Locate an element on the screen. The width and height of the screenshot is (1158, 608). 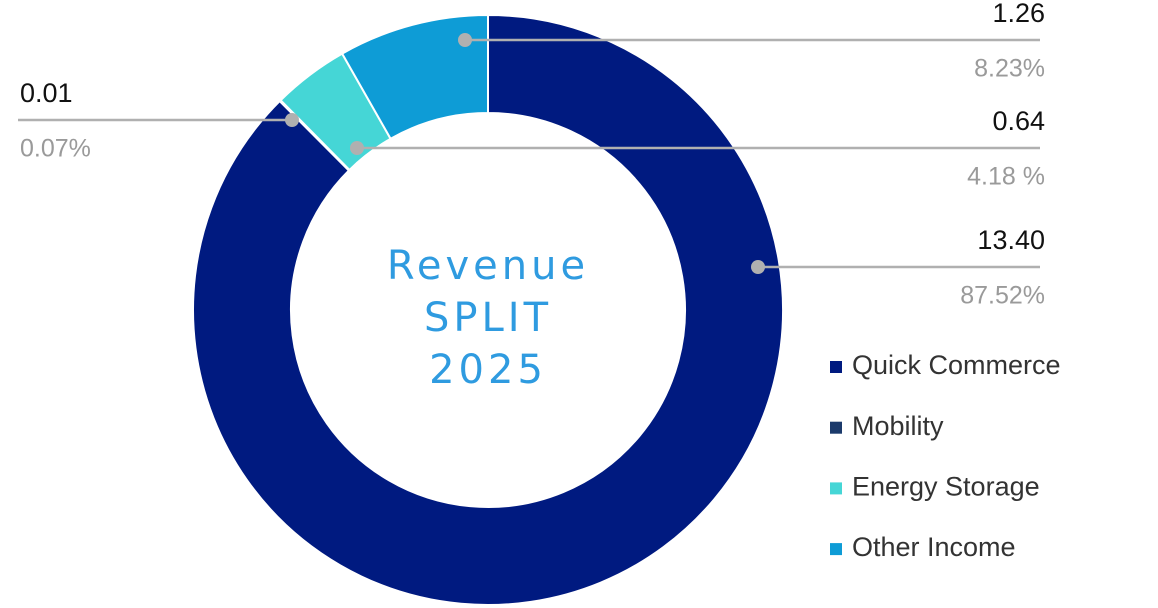
donut-slice is located at coordinates (414, 77).